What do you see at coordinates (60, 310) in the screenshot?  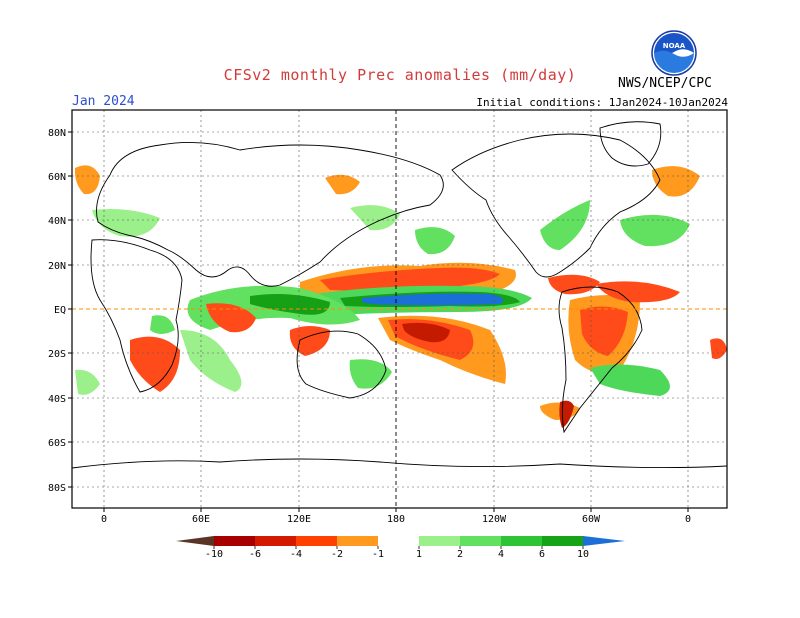 I see `lat-label: EQ` at bounding box center [60, 310].